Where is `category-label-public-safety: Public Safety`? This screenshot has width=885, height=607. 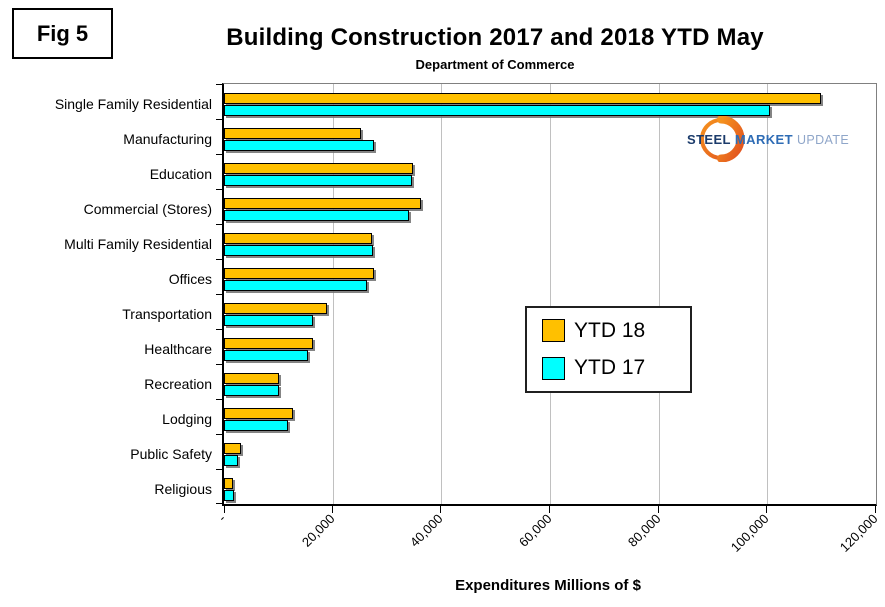
category-label-public-safety: Public Safety is located at coordinates (171, 454).